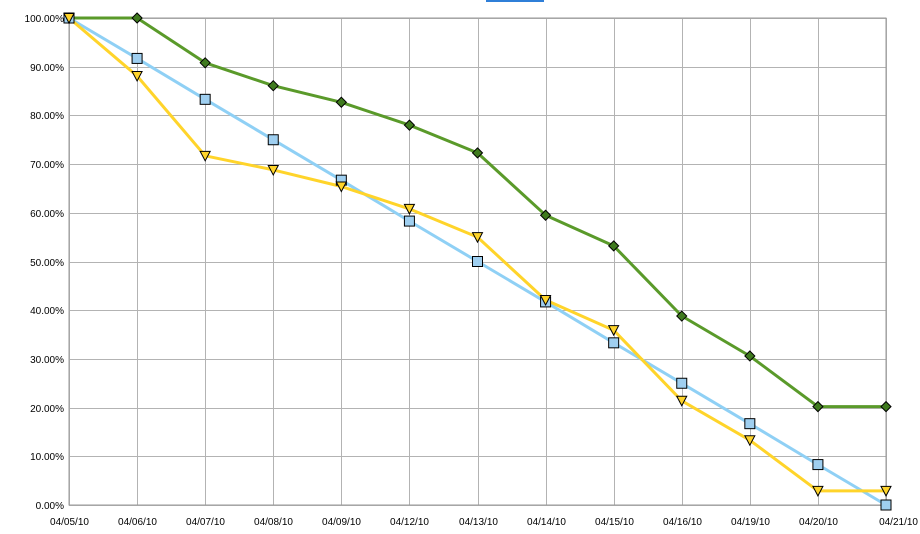 The height and width of the screenshot is (534, 920). I want to click on y-tick-label: 60.00%, so click(47, 214).